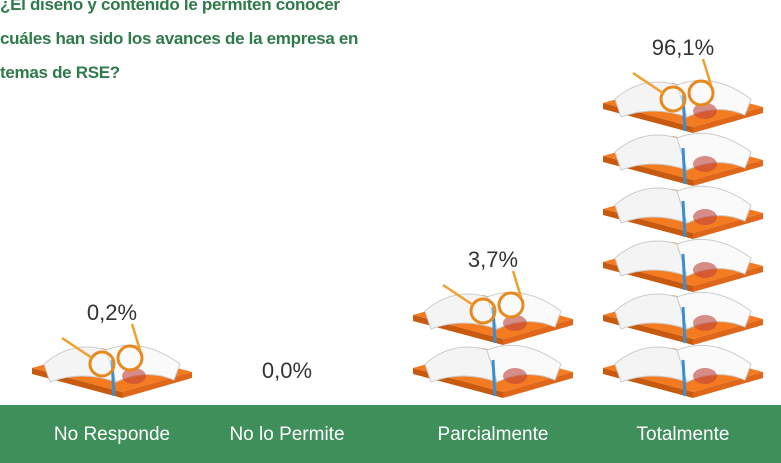  What do you see at coordinates (112, 434) in the screenshot?
I see `x-tick-label: No Responde` at bounding box center [112, 434].